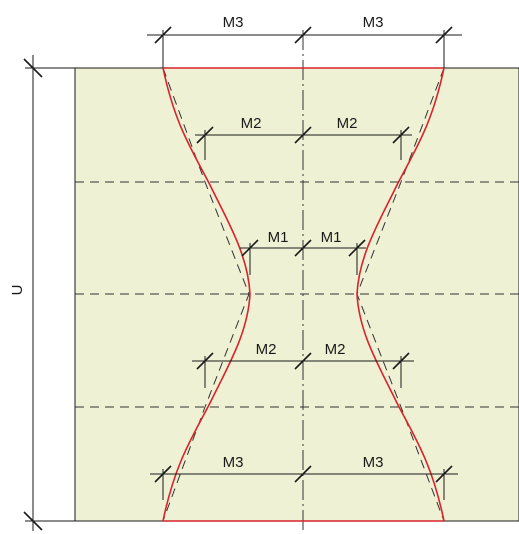  Describe the element at coordinates (303, 364) in the screenshot. I see `dimension-m2-lower: M2 M2` at that location.